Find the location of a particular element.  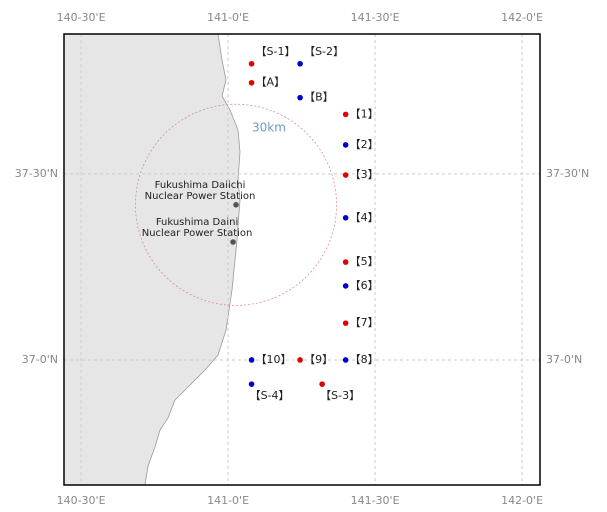

exclusion-circle is located at coordinates (236, 204).